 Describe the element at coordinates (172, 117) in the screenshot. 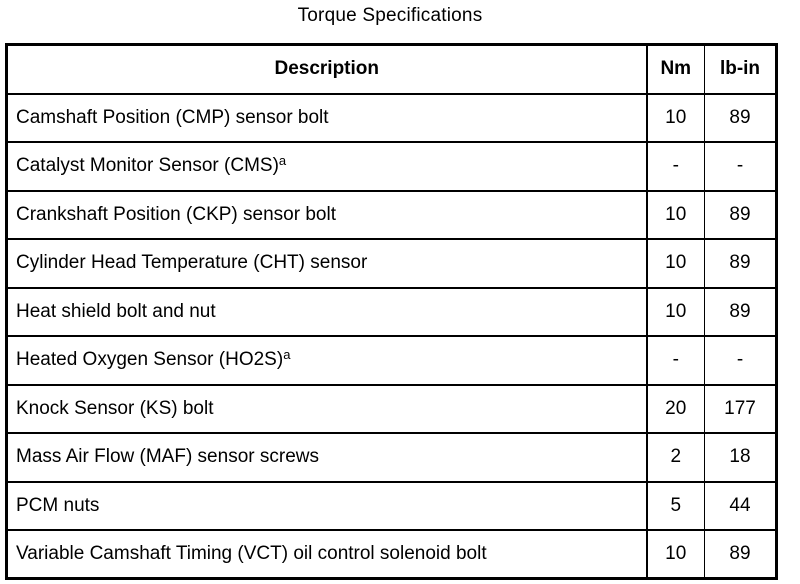

I see `description-text: Camshaft Position (CMP) sensor bolt` at that location.